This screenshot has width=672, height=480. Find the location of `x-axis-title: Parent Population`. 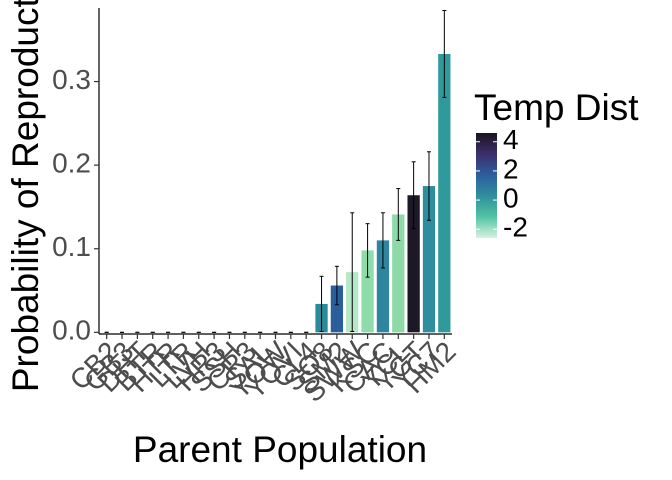

x-axis-title: Parent Population is located at coordinates (280, 449).